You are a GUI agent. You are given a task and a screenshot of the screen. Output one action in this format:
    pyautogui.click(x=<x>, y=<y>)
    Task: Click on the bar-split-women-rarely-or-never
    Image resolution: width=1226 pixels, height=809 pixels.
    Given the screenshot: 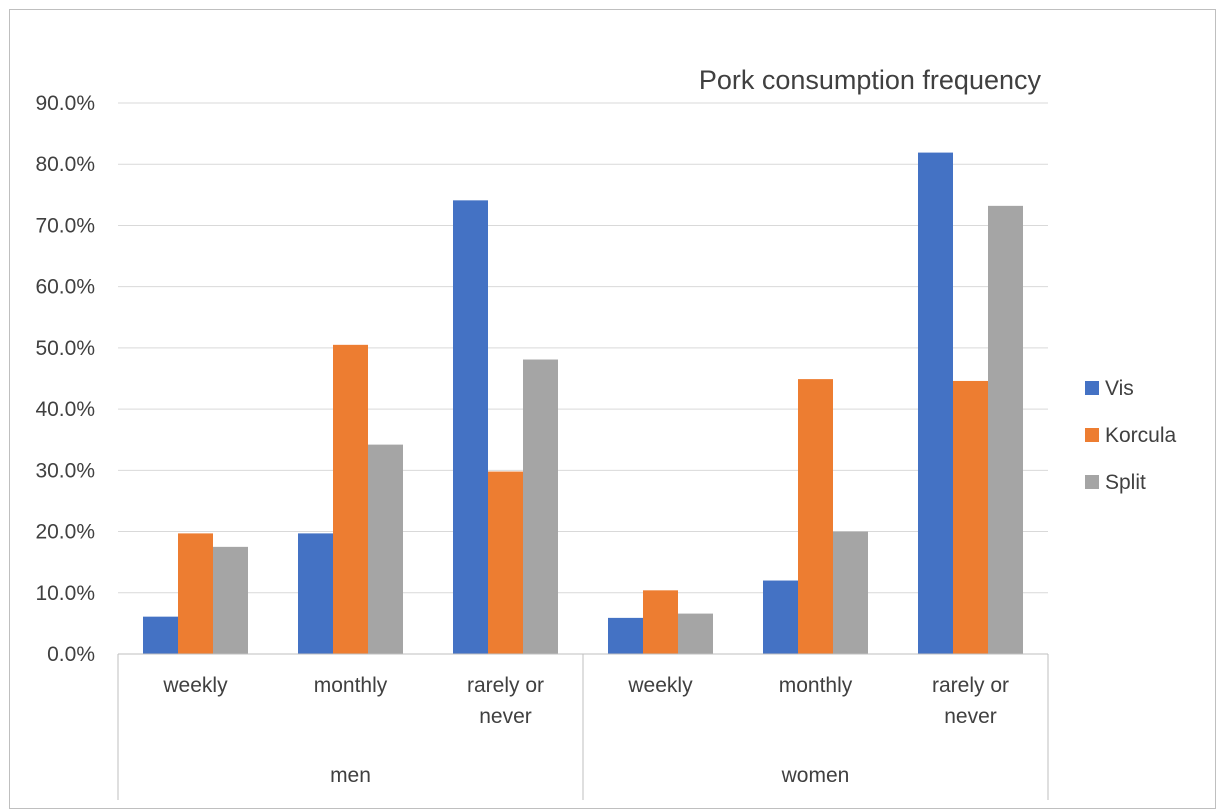 What is the action you would take?
    pyautogui.click(x=1005, y=429)
    